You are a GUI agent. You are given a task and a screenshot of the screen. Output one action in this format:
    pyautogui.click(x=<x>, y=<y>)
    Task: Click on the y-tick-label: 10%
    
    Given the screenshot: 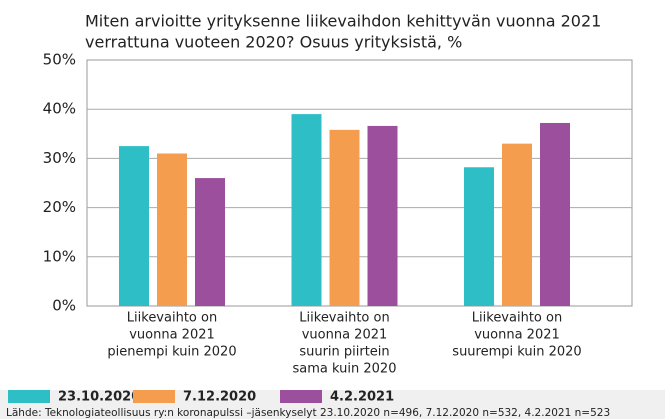 What is the action you would take?
    pyautogui.click(x=59, y=256)
    